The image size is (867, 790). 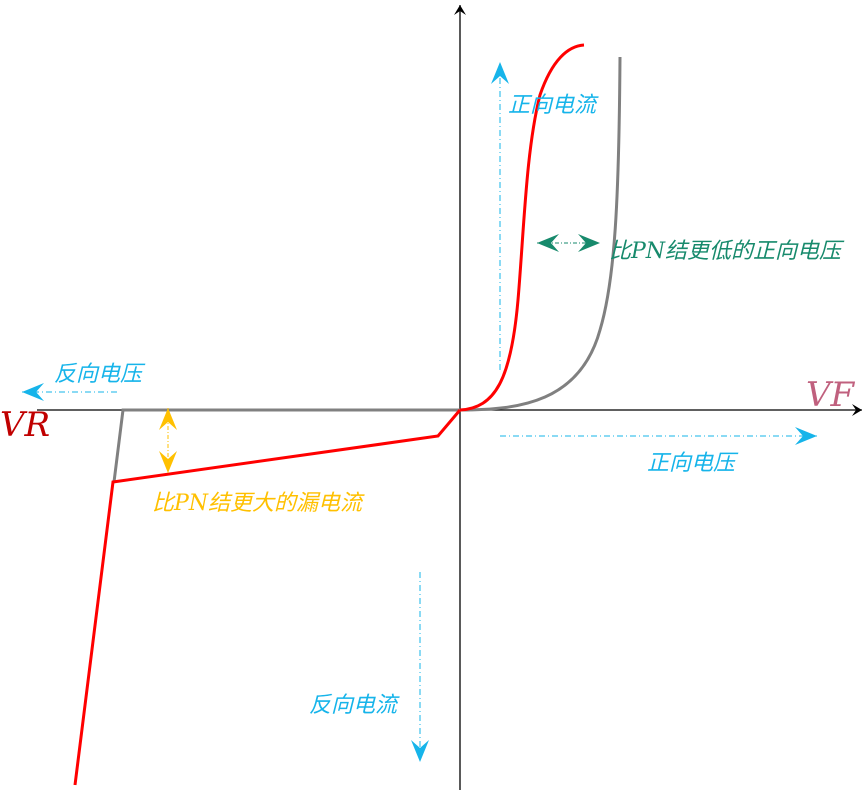 What do you see at coordinates (258, 503) in the screenshot?
I see `larger-leakage-current-label: 比PN结更大的漏电流` at bounding box center [258, 503].